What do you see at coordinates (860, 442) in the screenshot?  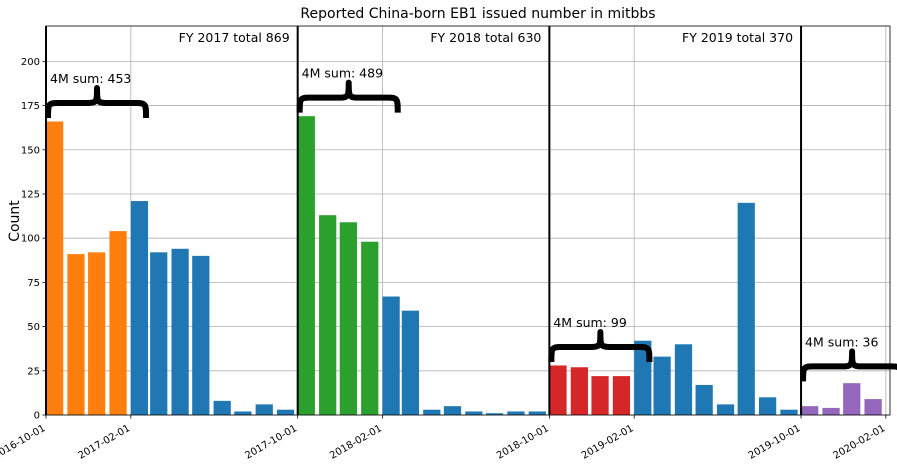 I see `x-tick-label: 2020-02-01` at bounding box center [860, 442].